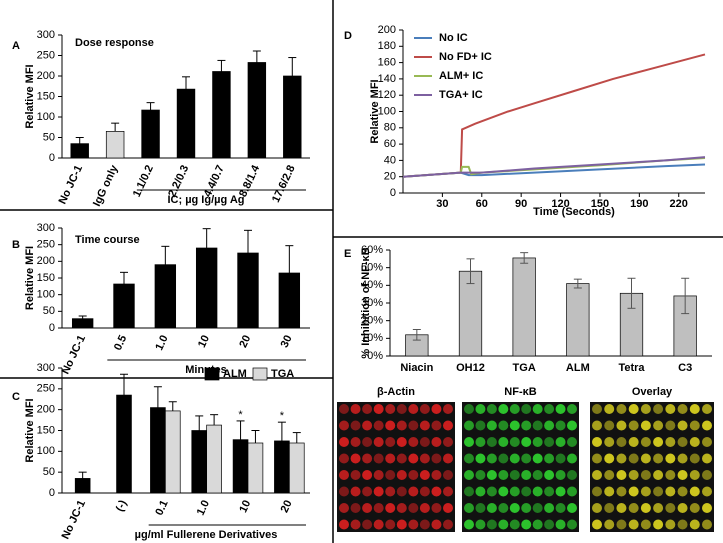 Image resolution: width=723 pixels, height=543 pixels. What do you see at coordinates (390, 160) in the screenshot?
I see `y-tick-label: 40` at bounding box center [390, 160].